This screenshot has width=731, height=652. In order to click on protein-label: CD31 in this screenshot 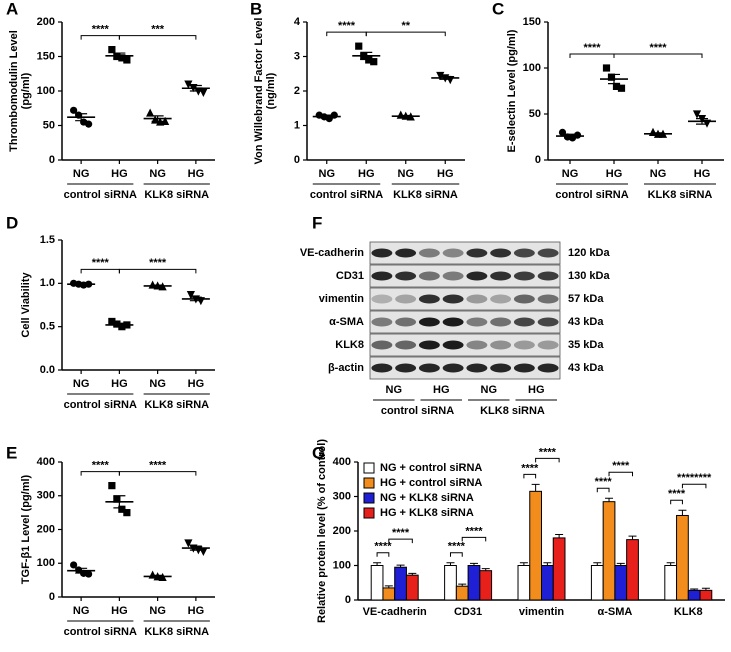, I will do `click(350, 276)`.